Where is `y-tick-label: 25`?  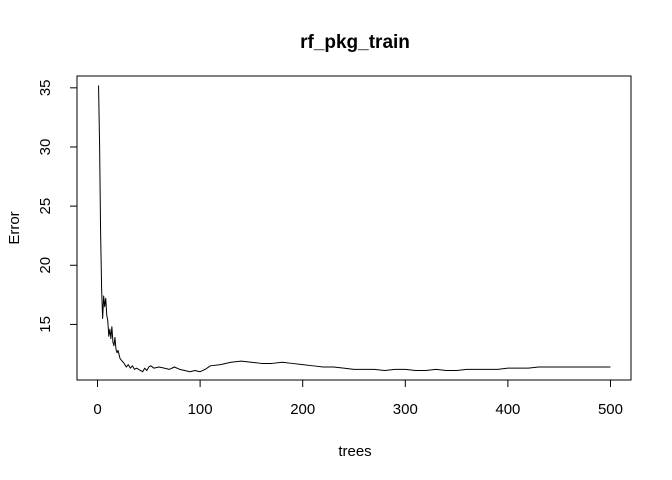 y-tick-label: 25 is located at coordinates (45, 206).